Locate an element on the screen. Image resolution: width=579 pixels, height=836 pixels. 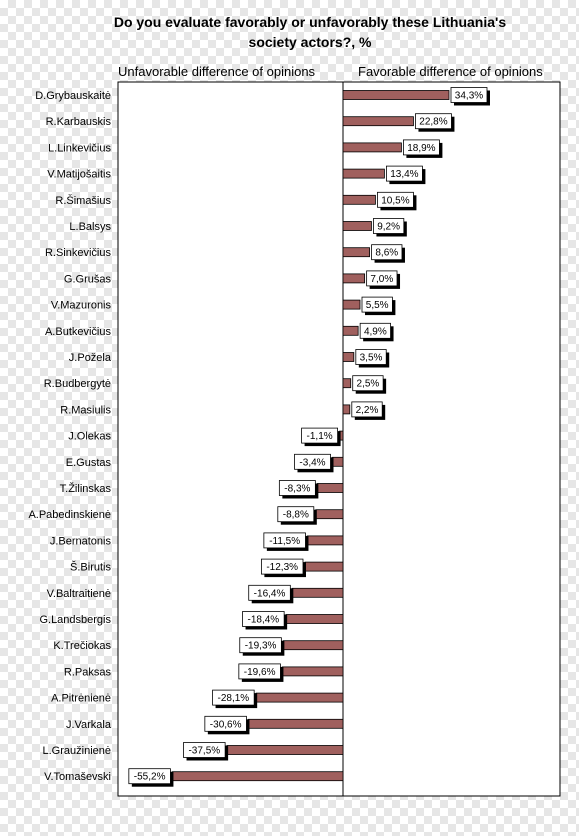
value-label: 10,5% is located at coordinates (397, 201).